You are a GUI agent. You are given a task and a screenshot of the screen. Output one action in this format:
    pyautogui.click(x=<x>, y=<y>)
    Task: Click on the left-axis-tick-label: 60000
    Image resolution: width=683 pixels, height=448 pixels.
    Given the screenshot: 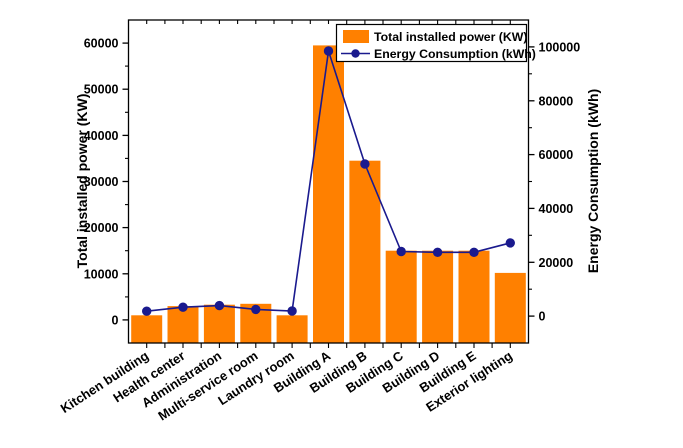 What is the action you would take?
    pyautogui.click(x=101, y=44)
    